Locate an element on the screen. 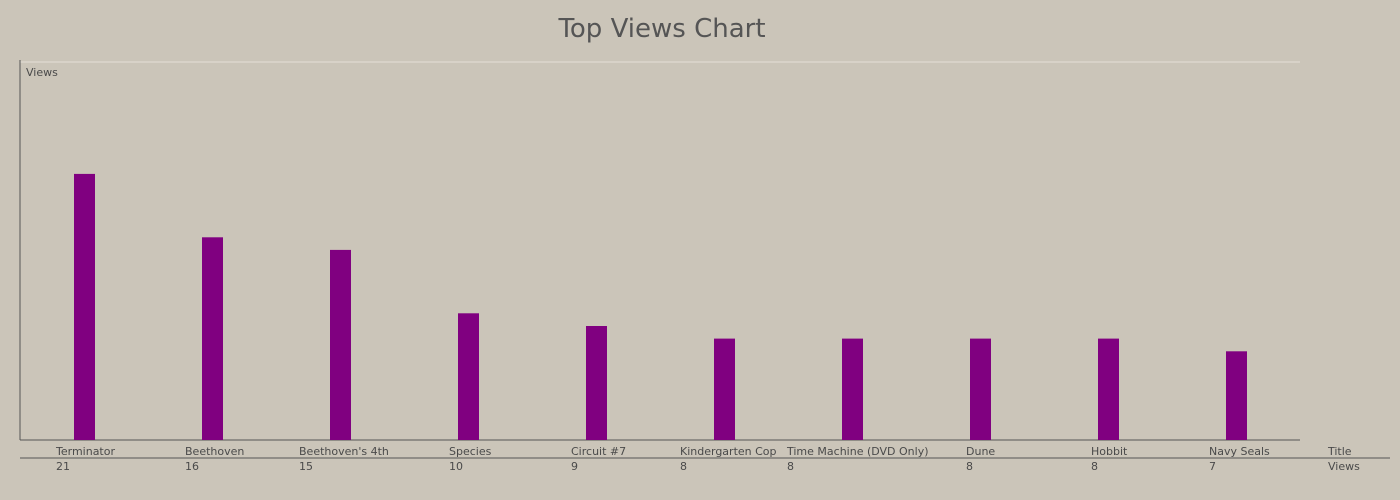  value-label-2: 15 is located at coordinates (306, 466).